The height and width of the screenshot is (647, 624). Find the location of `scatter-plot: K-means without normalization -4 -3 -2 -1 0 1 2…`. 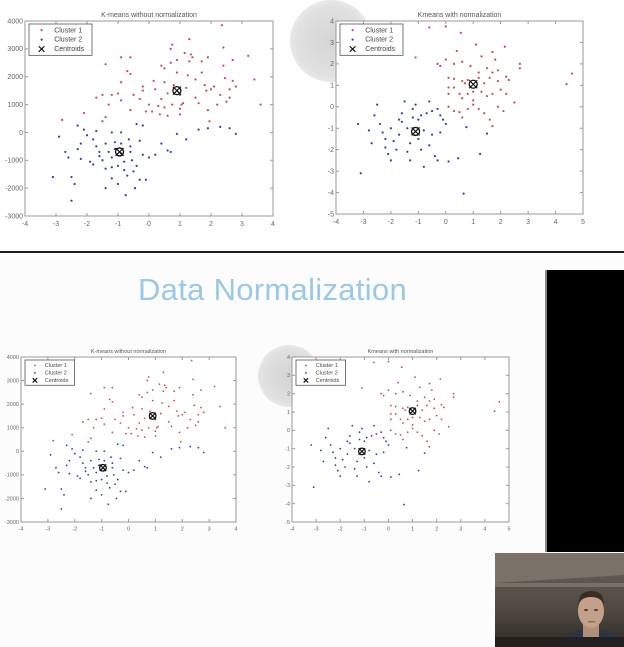

scatter-plot: K-means without normalization -4 -3 -2 -1 0 1 2… is located at coordinates (140, 120).